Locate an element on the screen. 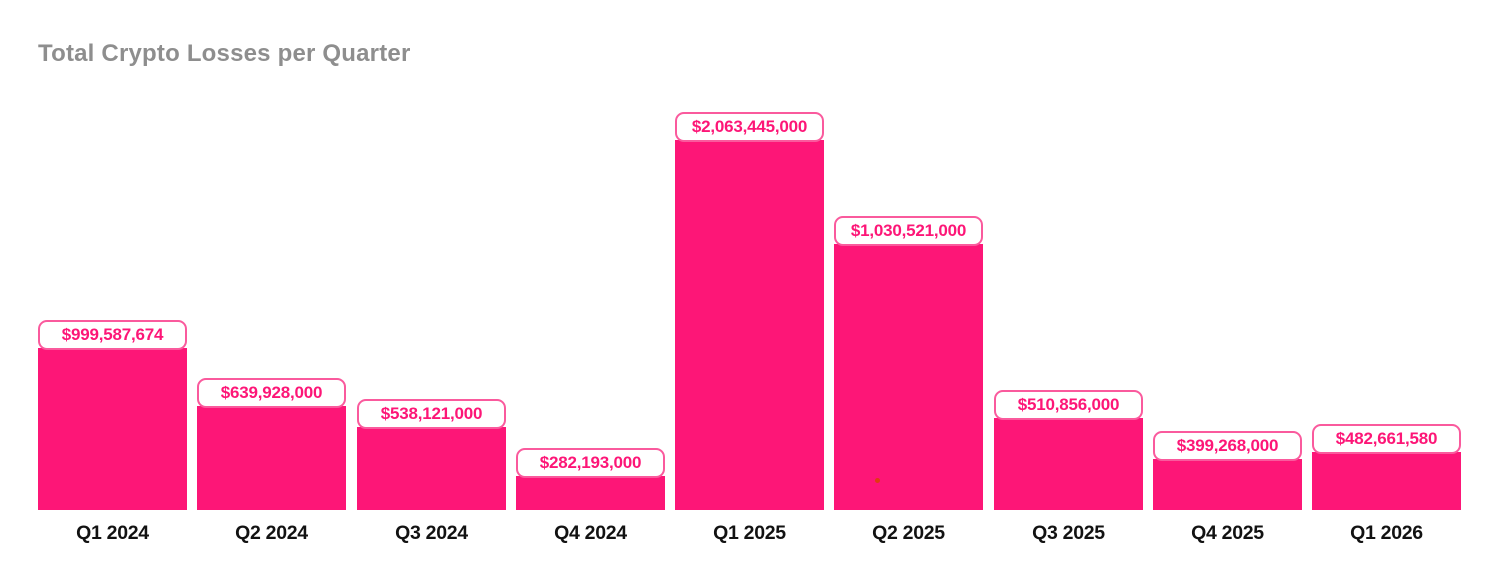  x-label-q3-2024: Q3 2024 is located at coordinates (431, 533).